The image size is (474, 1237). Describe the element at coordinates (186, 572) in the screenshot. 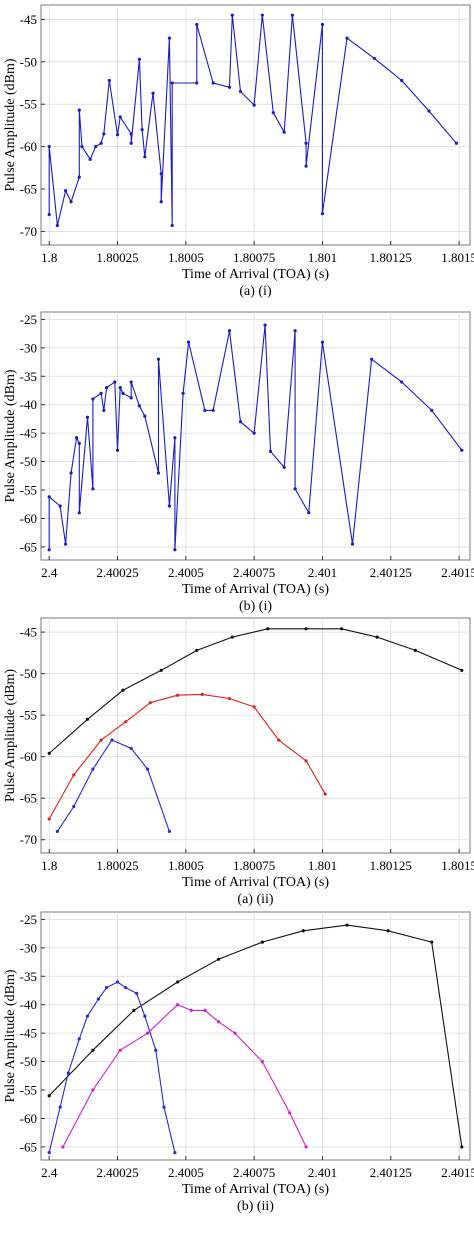

I see `x-tick-label: 2.4005` at that location.